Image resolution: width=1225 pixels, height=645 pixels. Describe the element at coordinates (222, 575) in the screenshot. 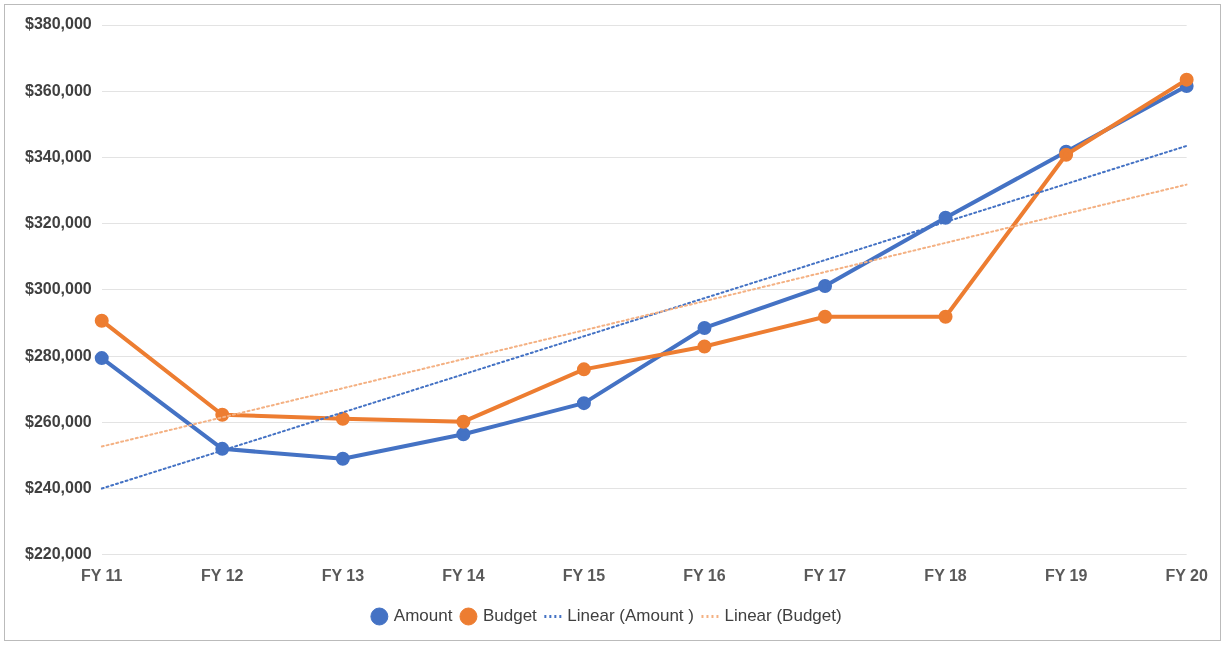

I see `x-tick-label: FY 12` at that location.